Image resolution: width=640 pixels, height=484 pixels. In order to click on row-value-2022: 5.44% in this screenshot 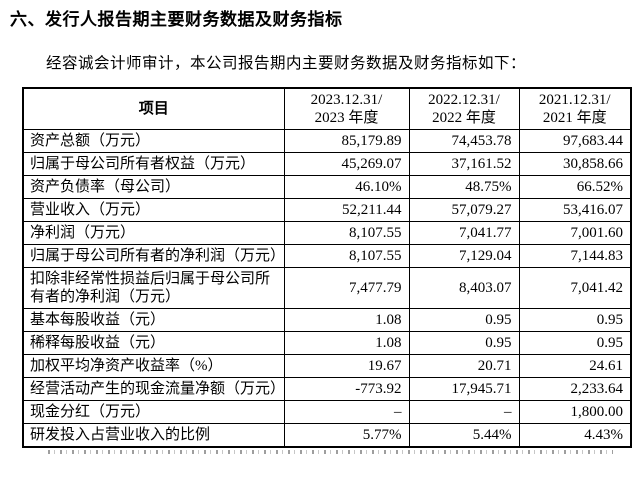, I will do `click(464, 435)`.